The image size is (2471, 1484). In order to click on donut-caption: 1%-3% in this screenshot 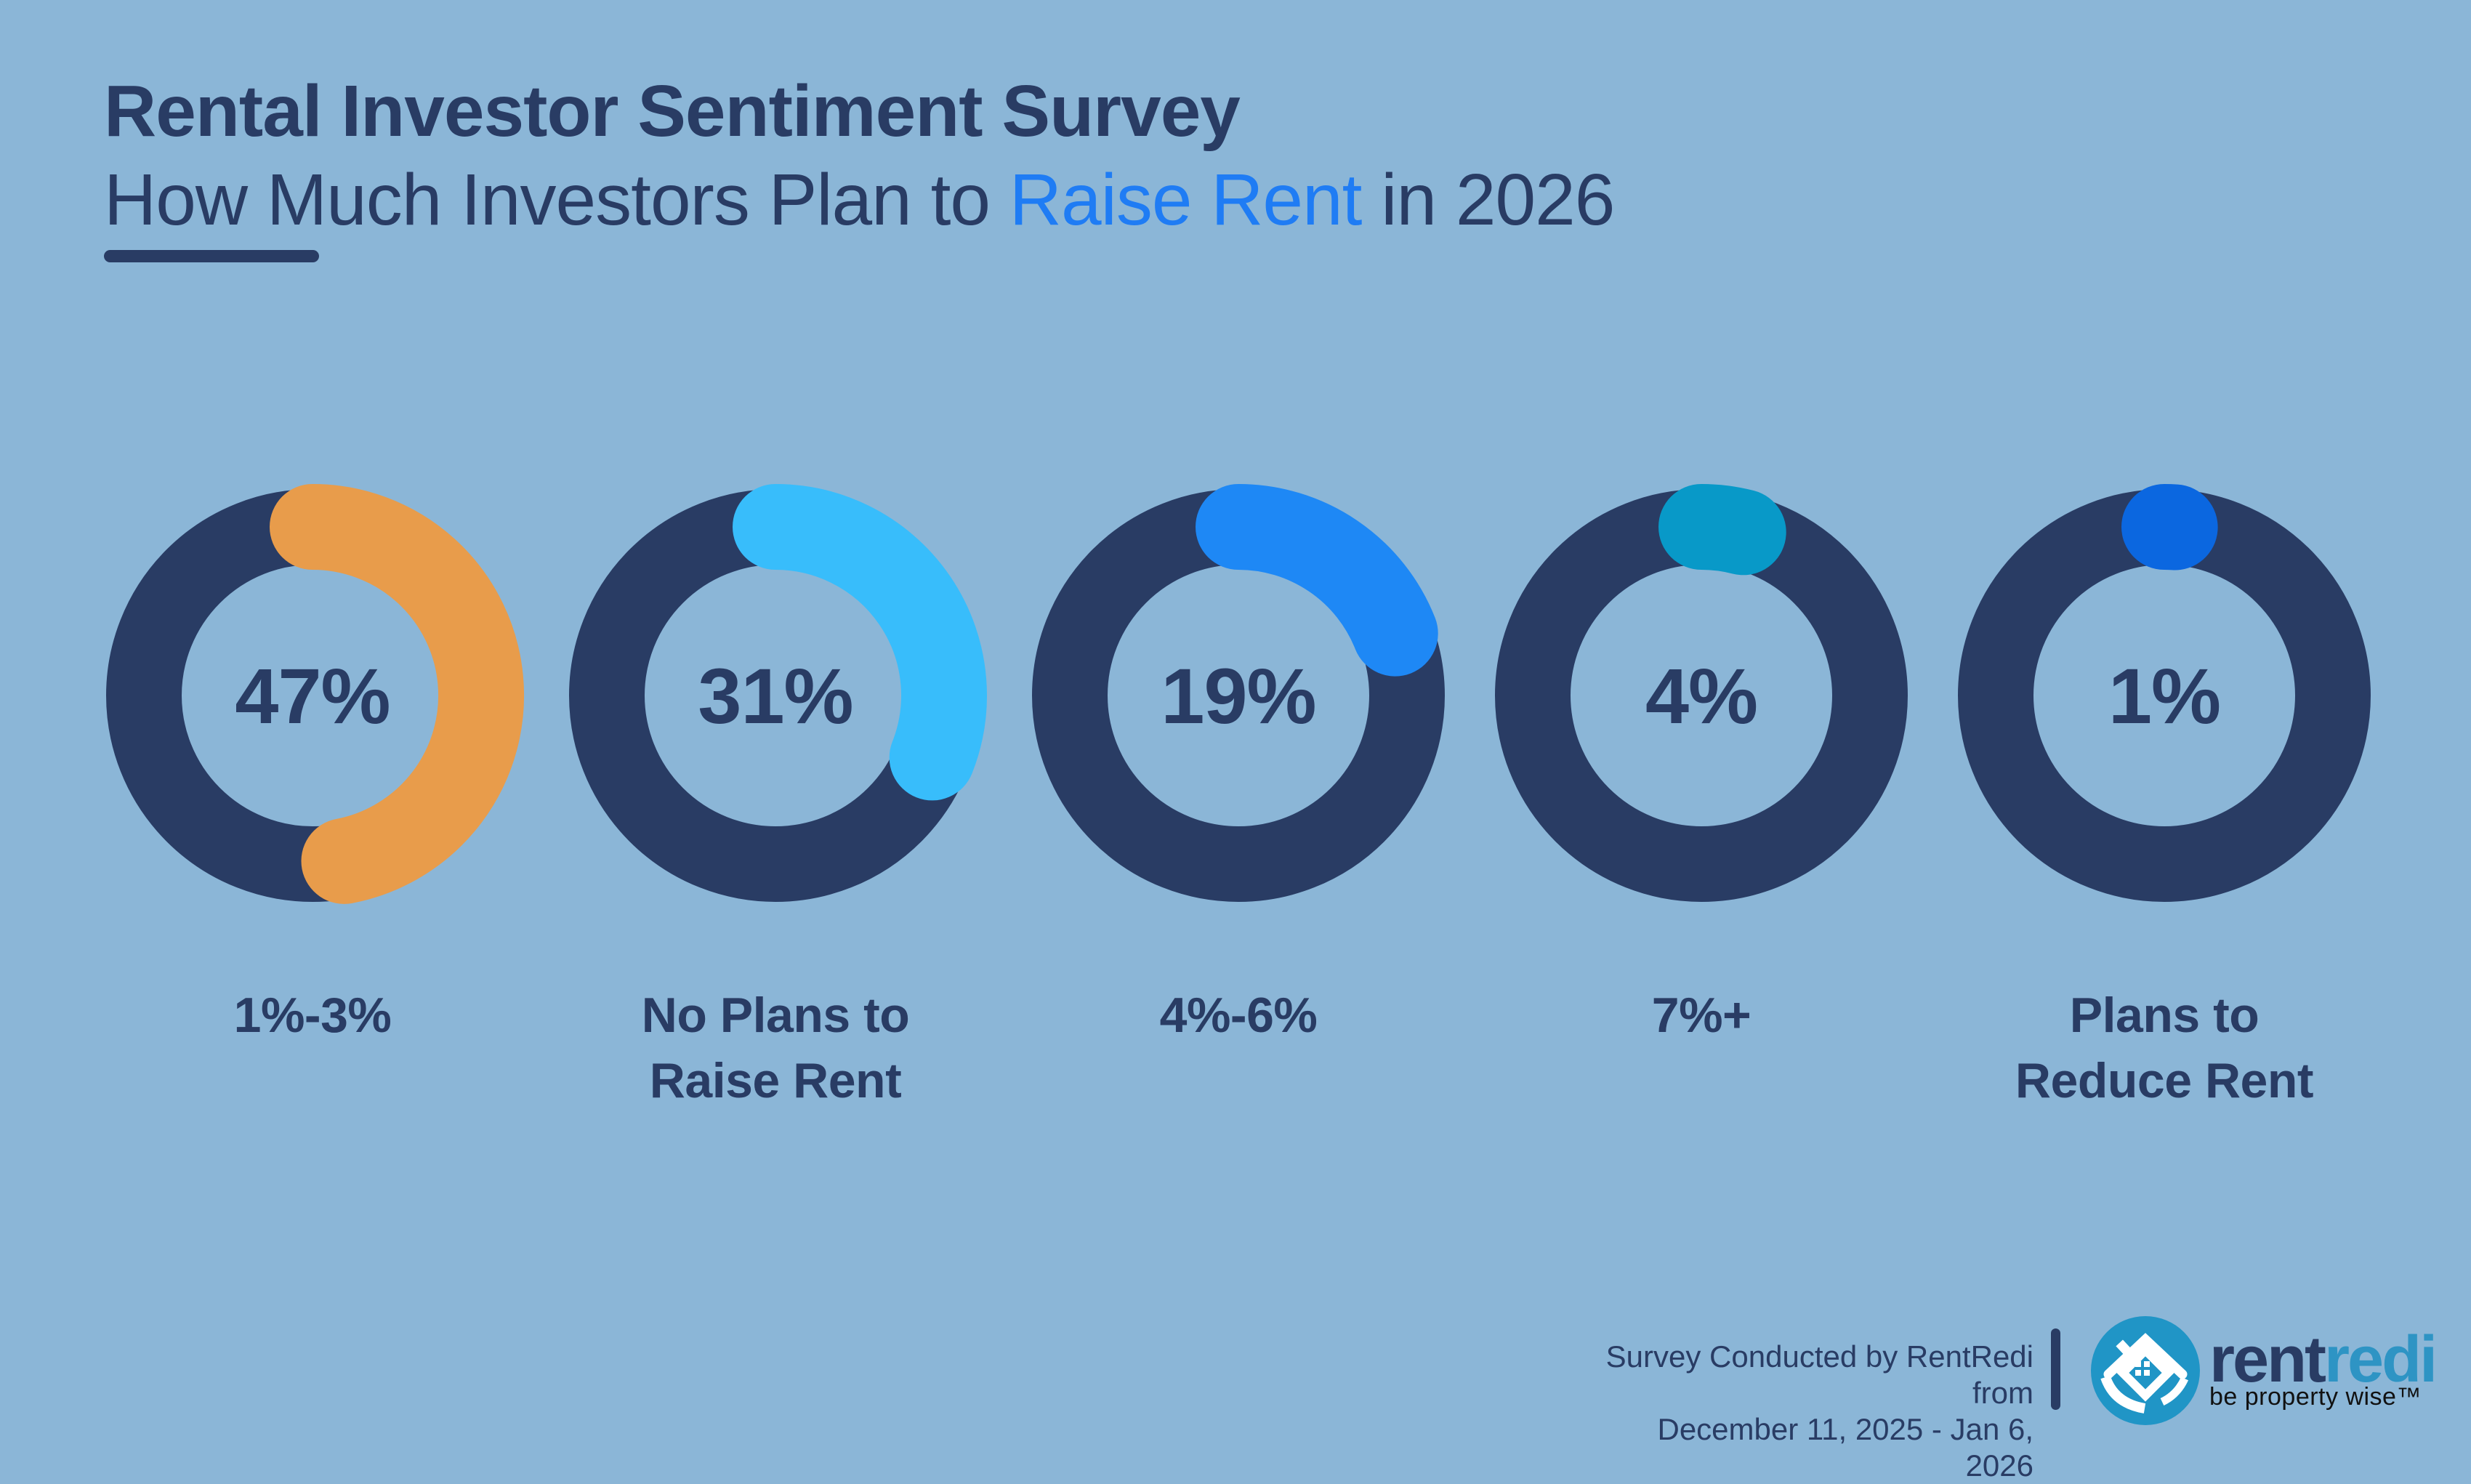, I will do `click(312, 1015)`.